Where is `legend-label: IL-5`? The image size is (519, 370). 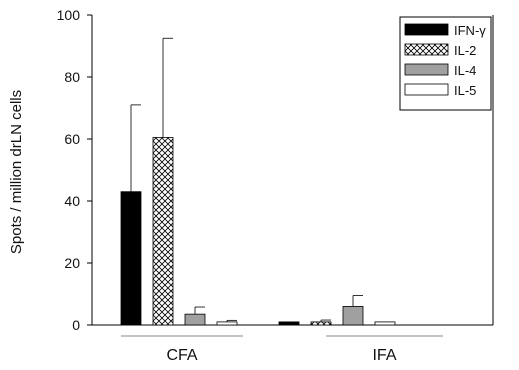
legend-label: IL-5 is located at coordinates (465, 90).